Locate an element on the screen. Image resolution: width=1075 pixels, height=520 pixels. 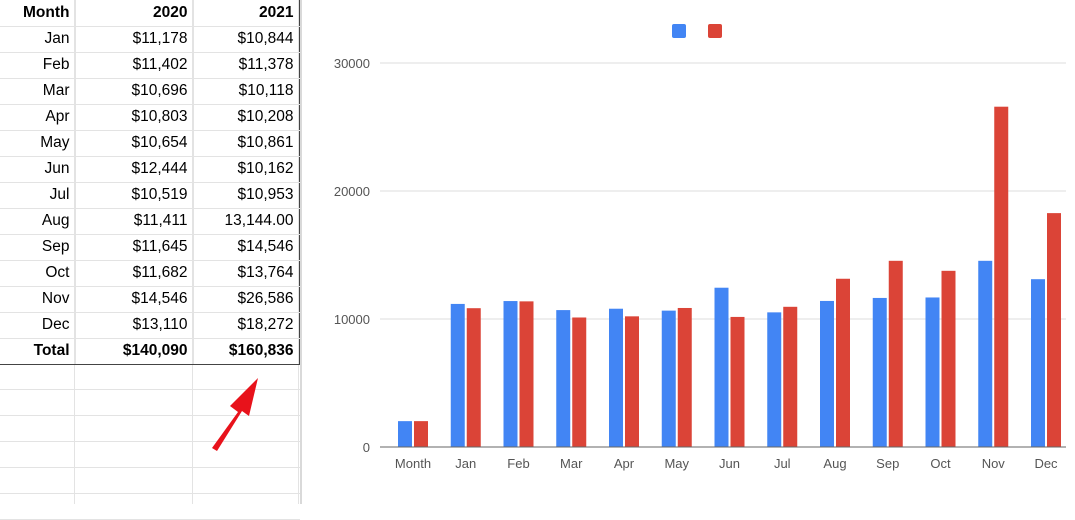
table-cell: $11,378 is located at coordinates (246, 65).